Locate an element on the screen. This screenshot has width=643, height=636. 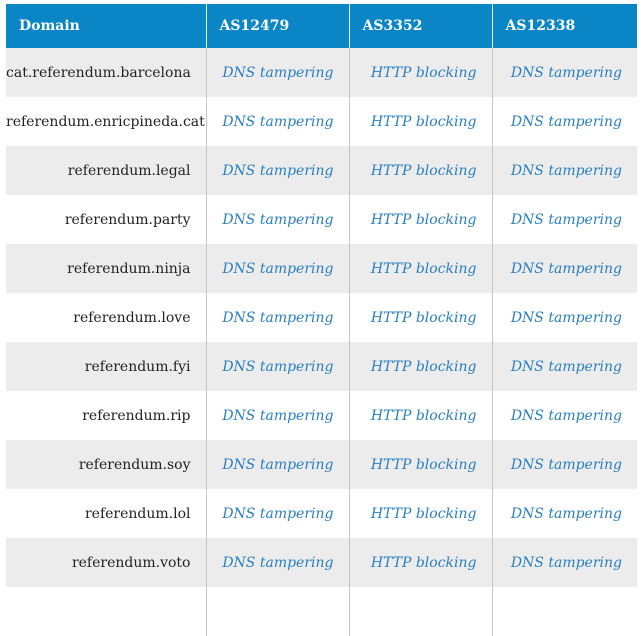
table-header: Domain AS12479 AS3352 AS12338 is located at coordinates (321, 26).